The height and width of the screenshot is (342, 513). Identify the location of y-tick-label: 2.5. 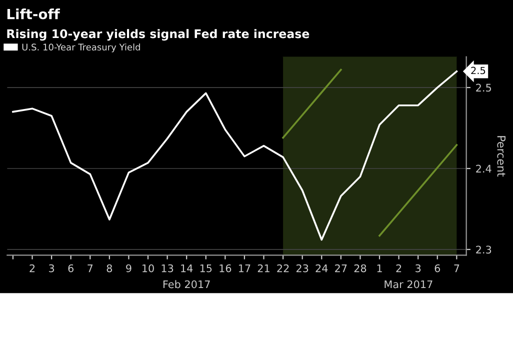
(483, 88).